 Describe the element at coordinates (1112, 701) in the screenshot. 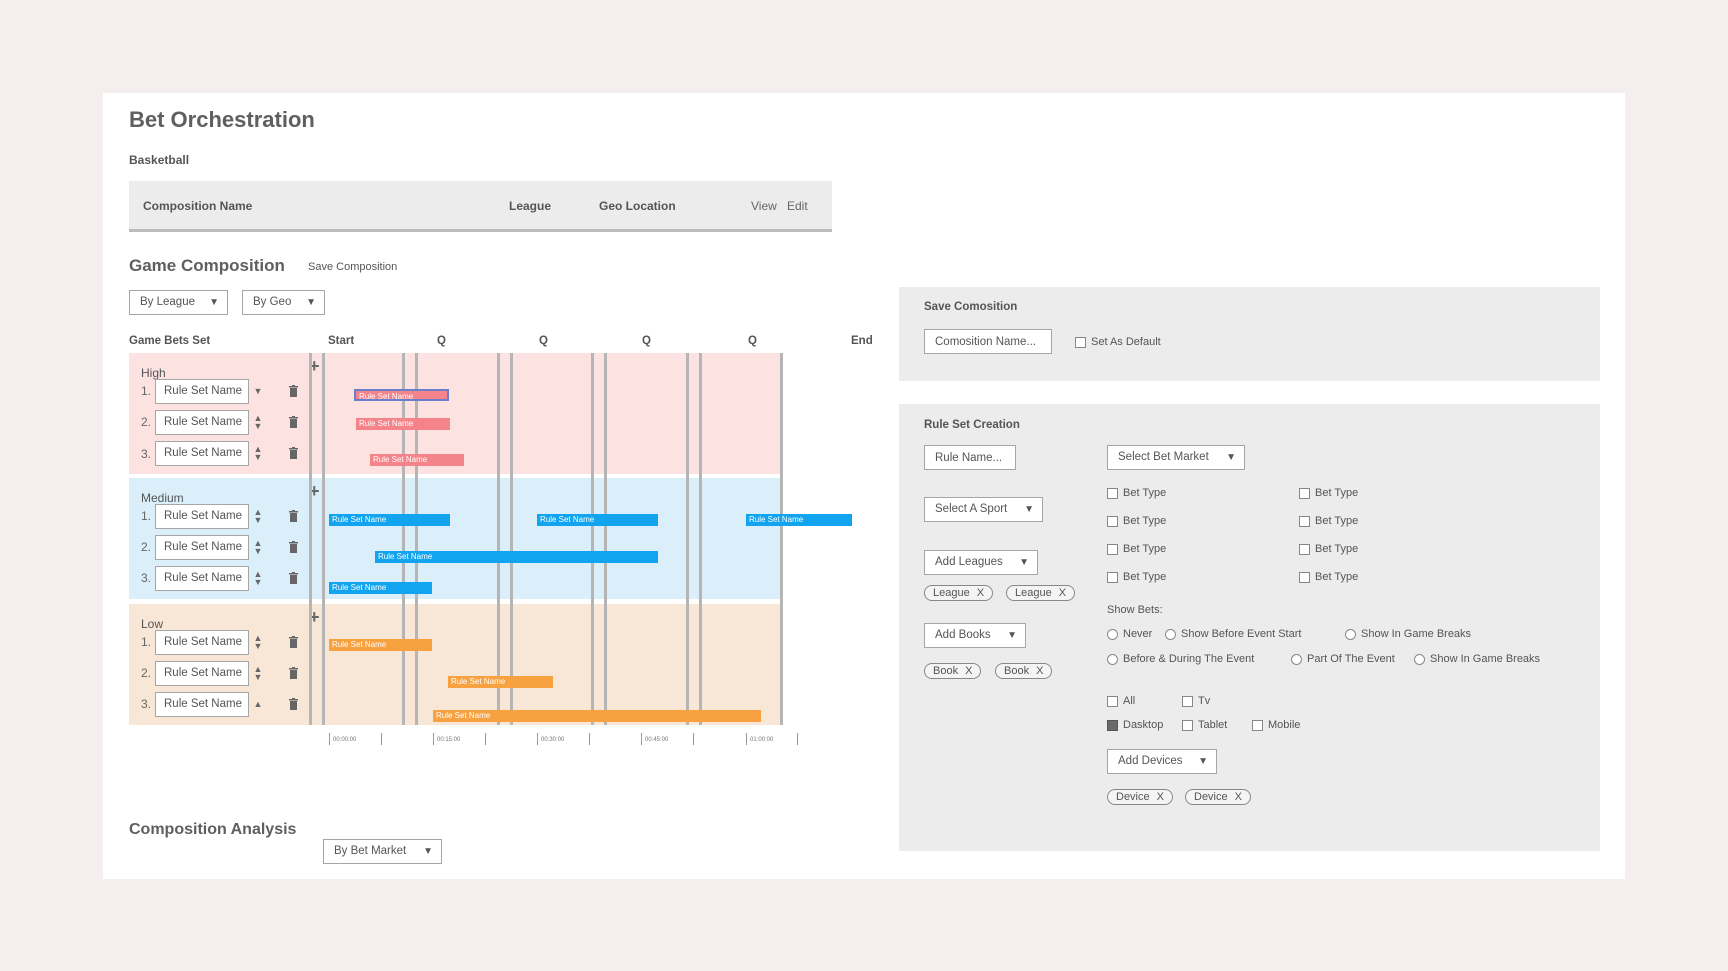

I see `device-all-checkbox` at that location.